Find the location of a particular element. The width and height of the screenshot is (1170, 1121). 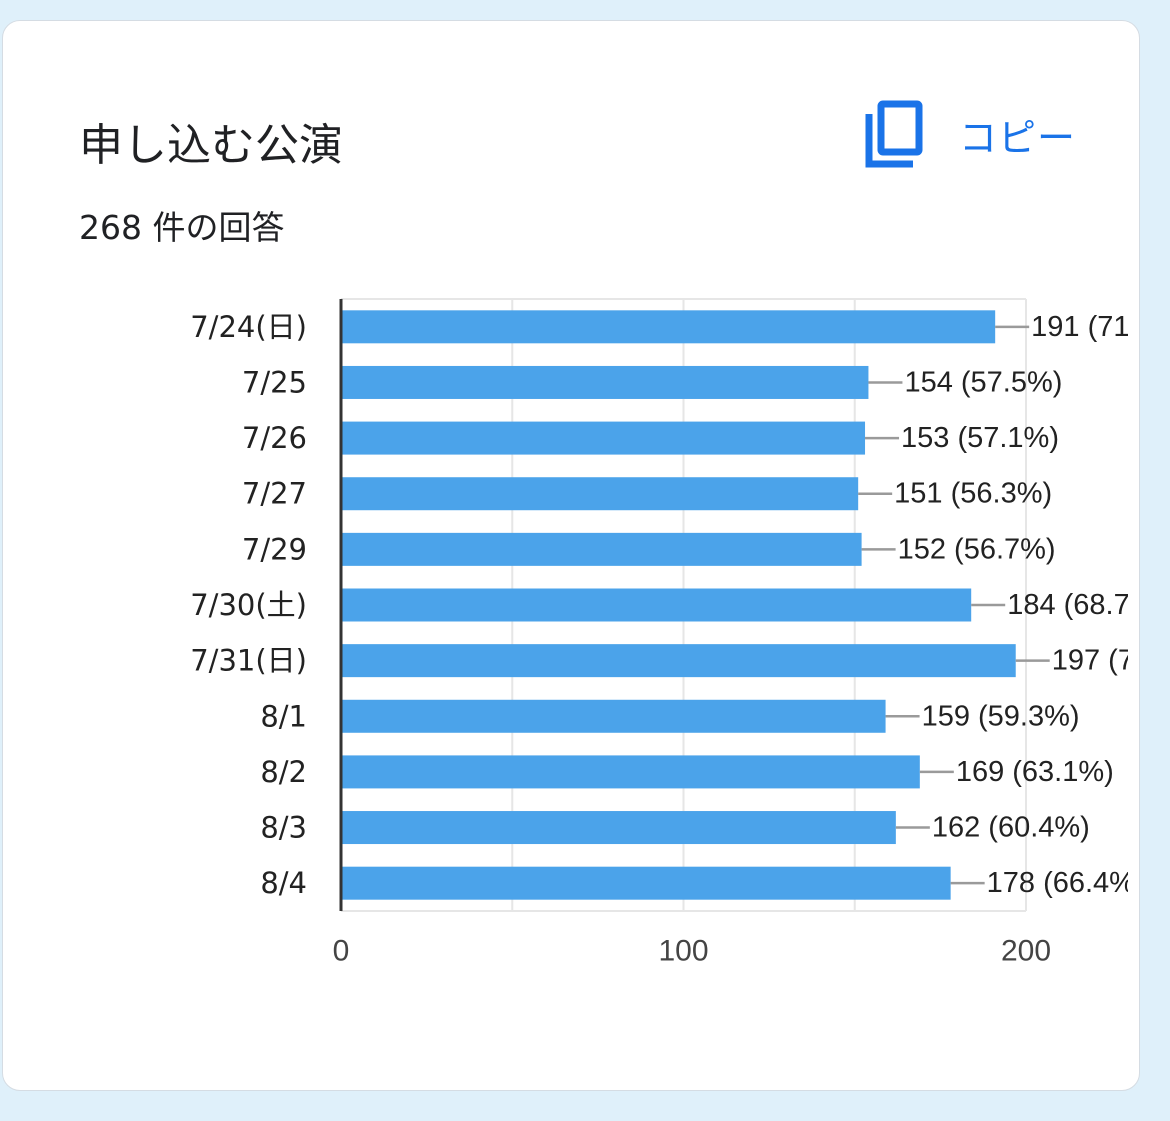

x-tick-label-1: 100 is located at coordinates (683, 951).